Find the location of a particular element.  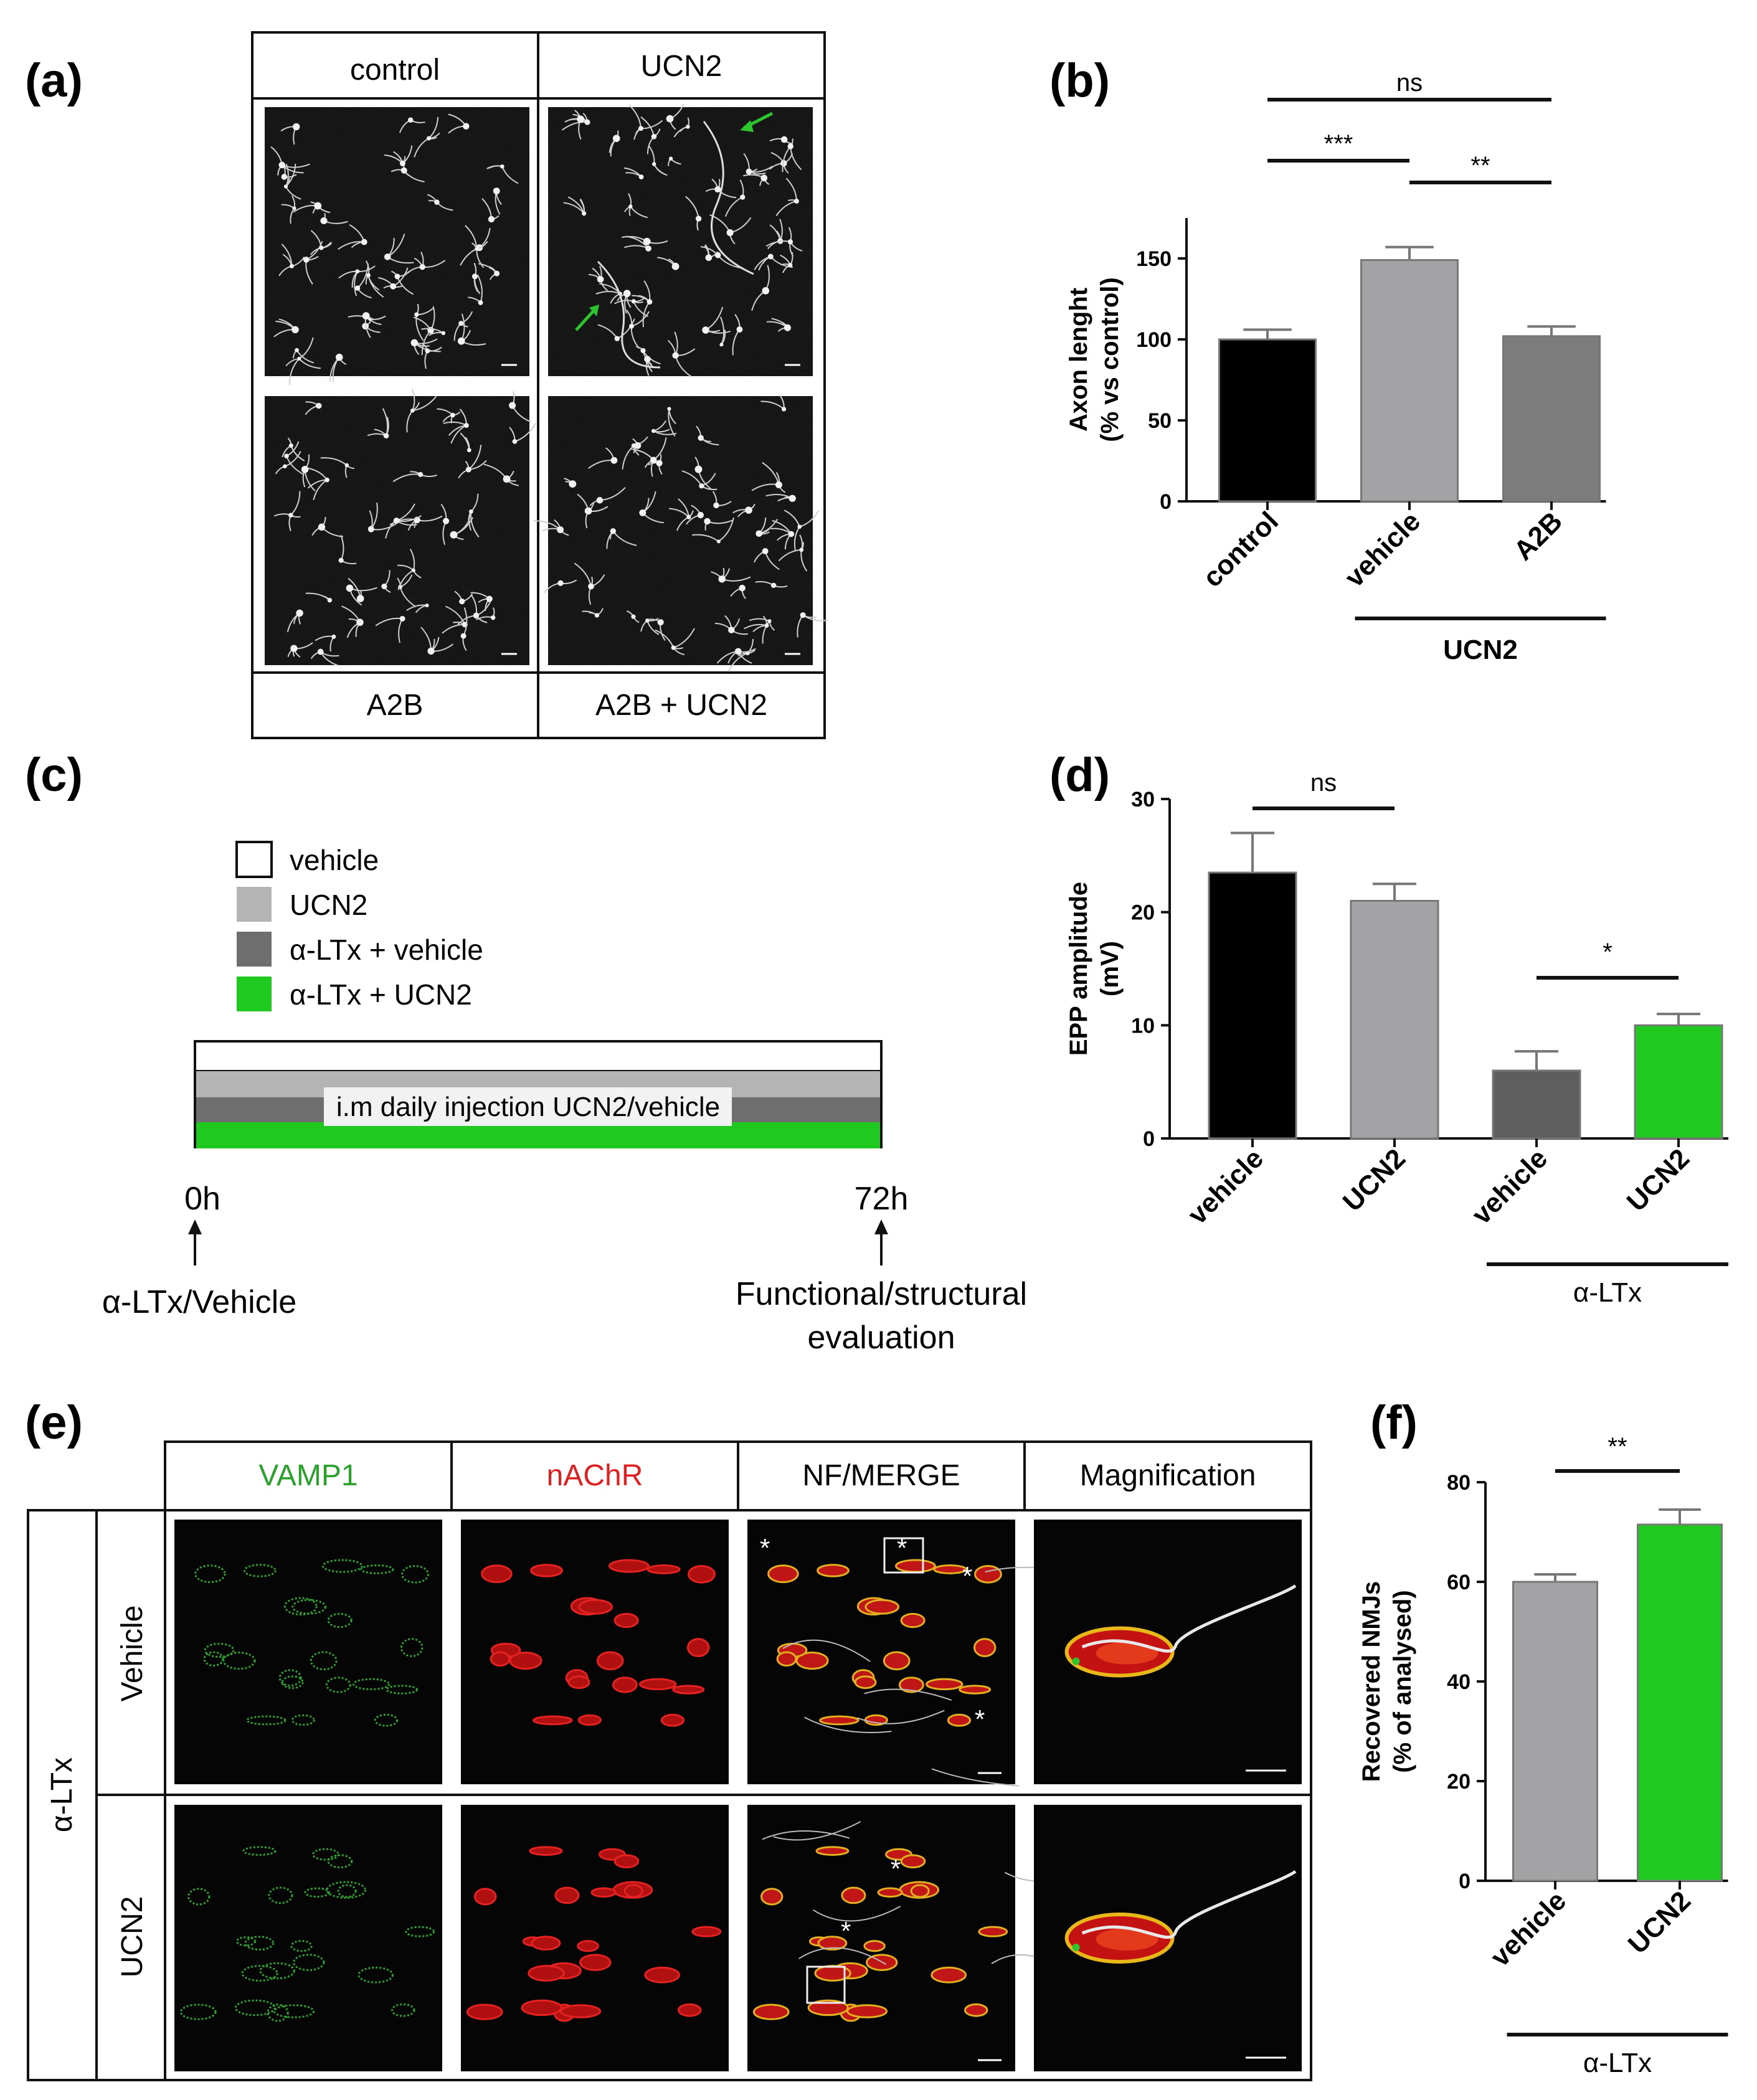

y-axis-label-units: (% of analysed) is located at coordinates (1402, 1681).